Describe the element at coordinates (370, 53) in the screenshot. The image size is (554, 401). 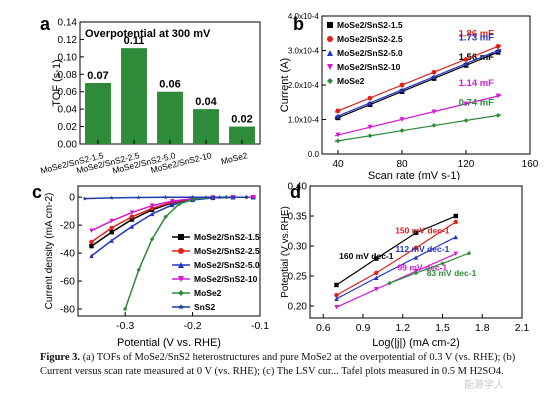
I see `capacitance-legend-label: MoSe2/SnS2-5.0` at that location.